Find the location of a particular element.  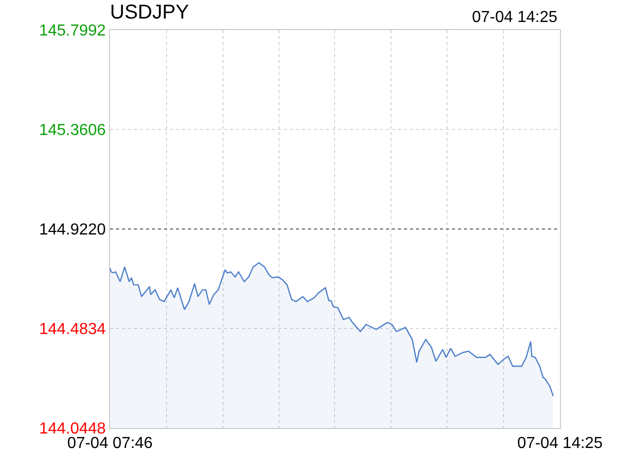

y-tick-label: 145.3606 is located at coordinates (72, 131).